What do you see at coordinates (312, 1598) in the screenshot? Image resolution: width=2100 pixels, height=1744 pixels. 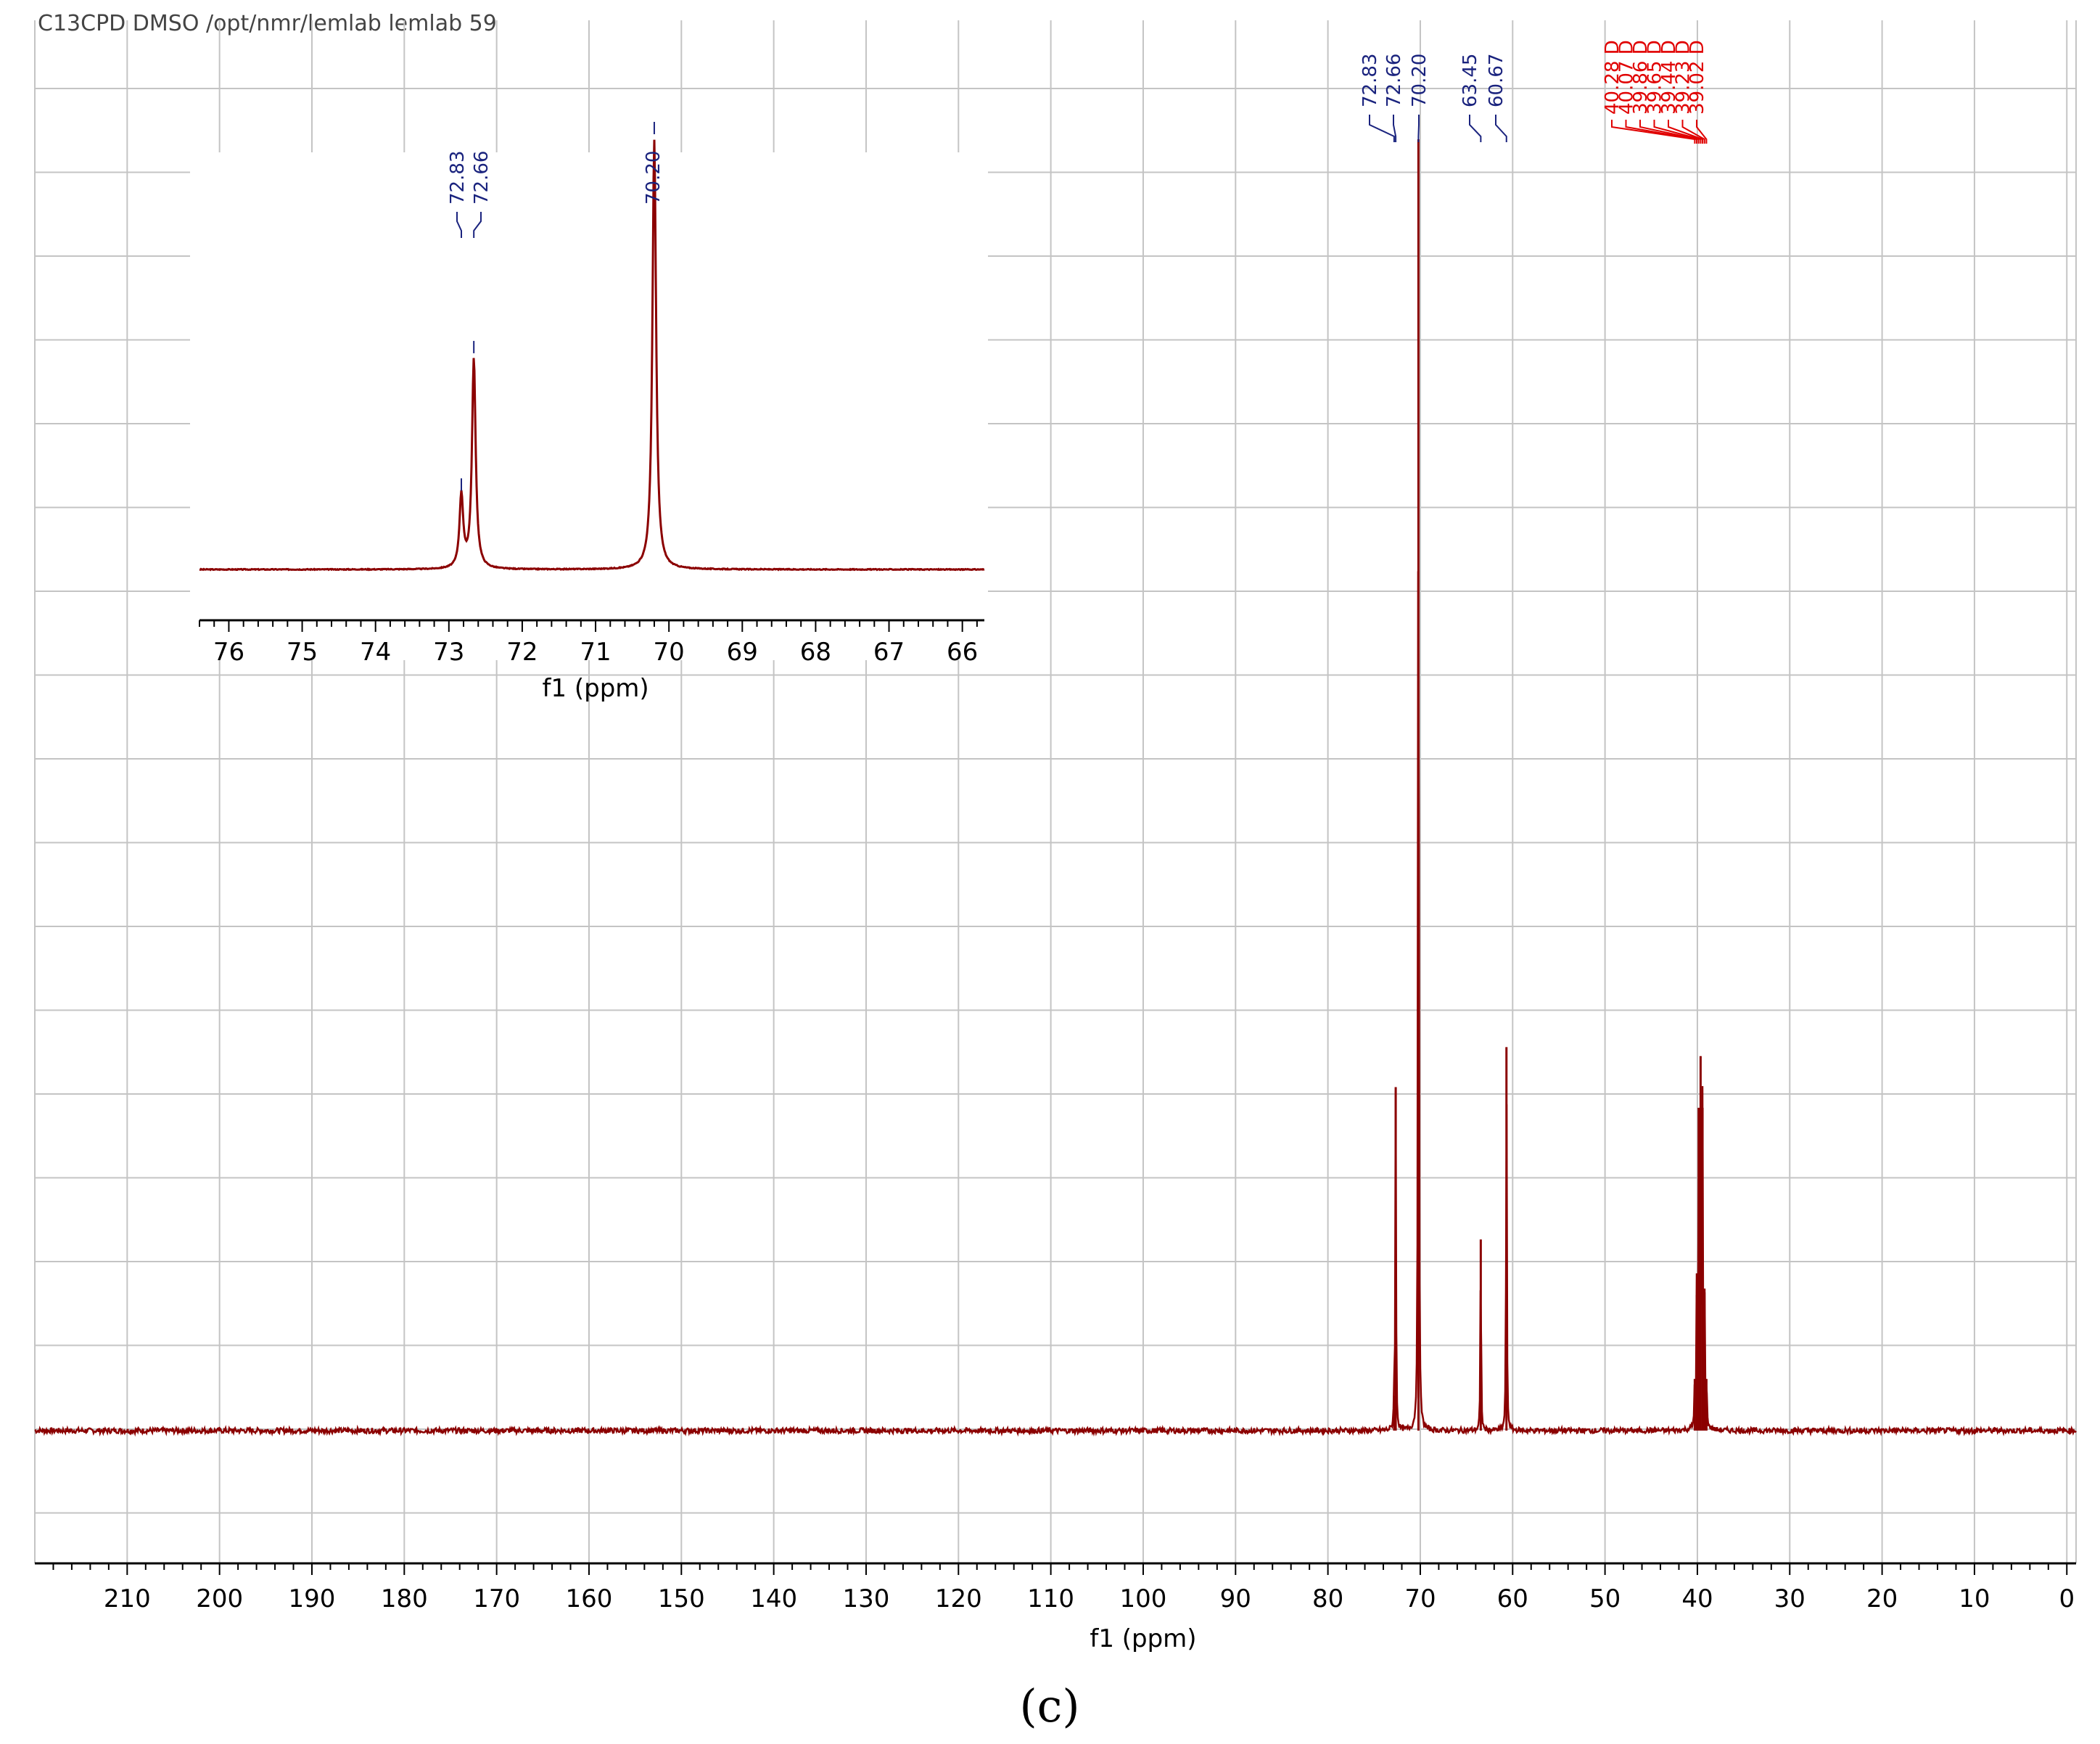 I see `x-tick-label-190: 190` at bounding box center [312, 1598].